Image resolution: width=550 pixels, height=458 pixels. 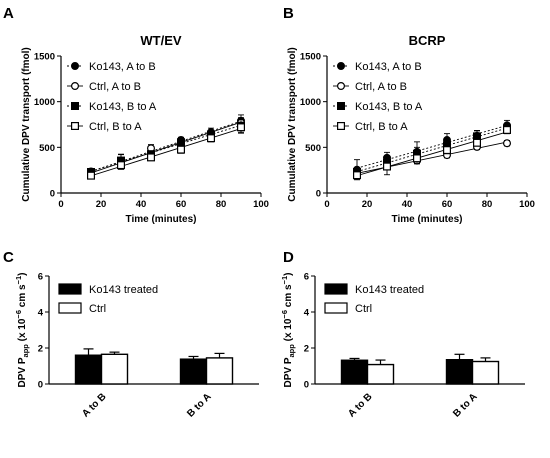 I want to click on panel-letter-a: A, so click(x=8, y=13).